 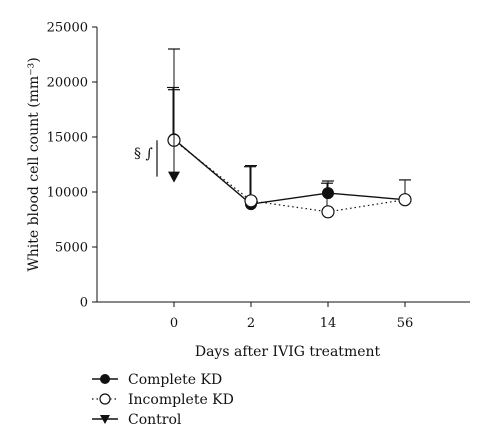 I want to click on legend-item: Complete KD, so click(x=157, y=380).